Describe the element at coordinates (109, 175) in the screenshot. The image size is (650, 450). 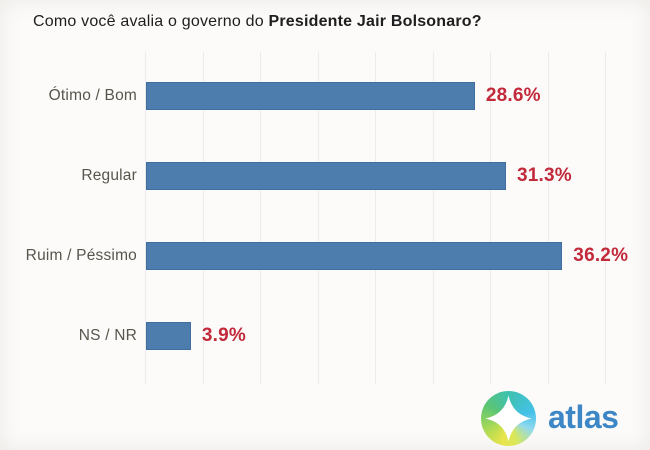
I see `category-label-regular: Regular` at that location.